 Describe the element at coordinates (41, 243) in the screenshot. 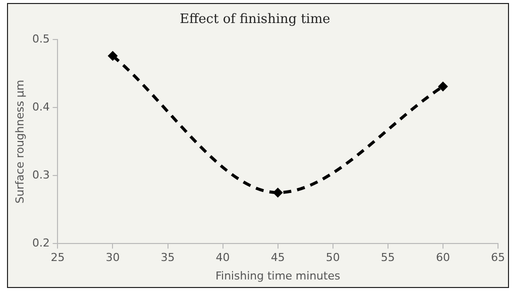

I see `y-tick-label: 0.2` at that location.